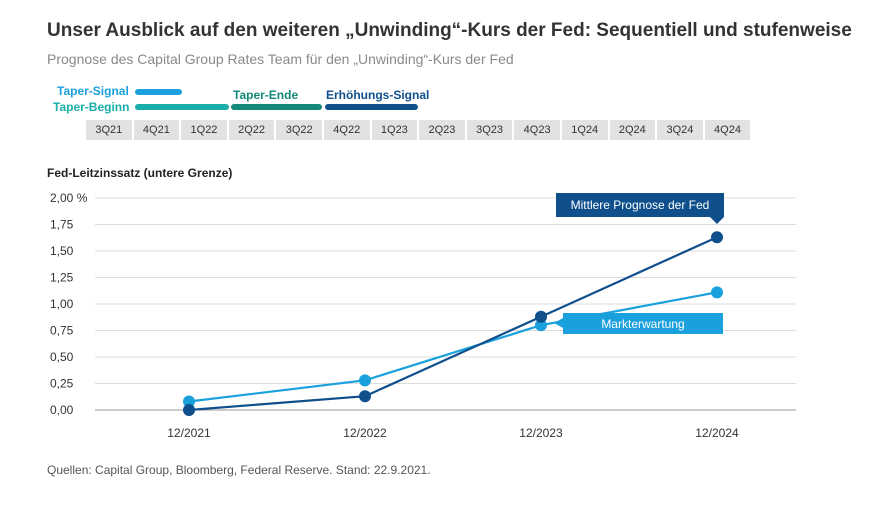  What do you see at coordinates (266, 95) in the screenshot?
I see `taper-ende-label: Taper-Ende` at bounding box center [266, 95].